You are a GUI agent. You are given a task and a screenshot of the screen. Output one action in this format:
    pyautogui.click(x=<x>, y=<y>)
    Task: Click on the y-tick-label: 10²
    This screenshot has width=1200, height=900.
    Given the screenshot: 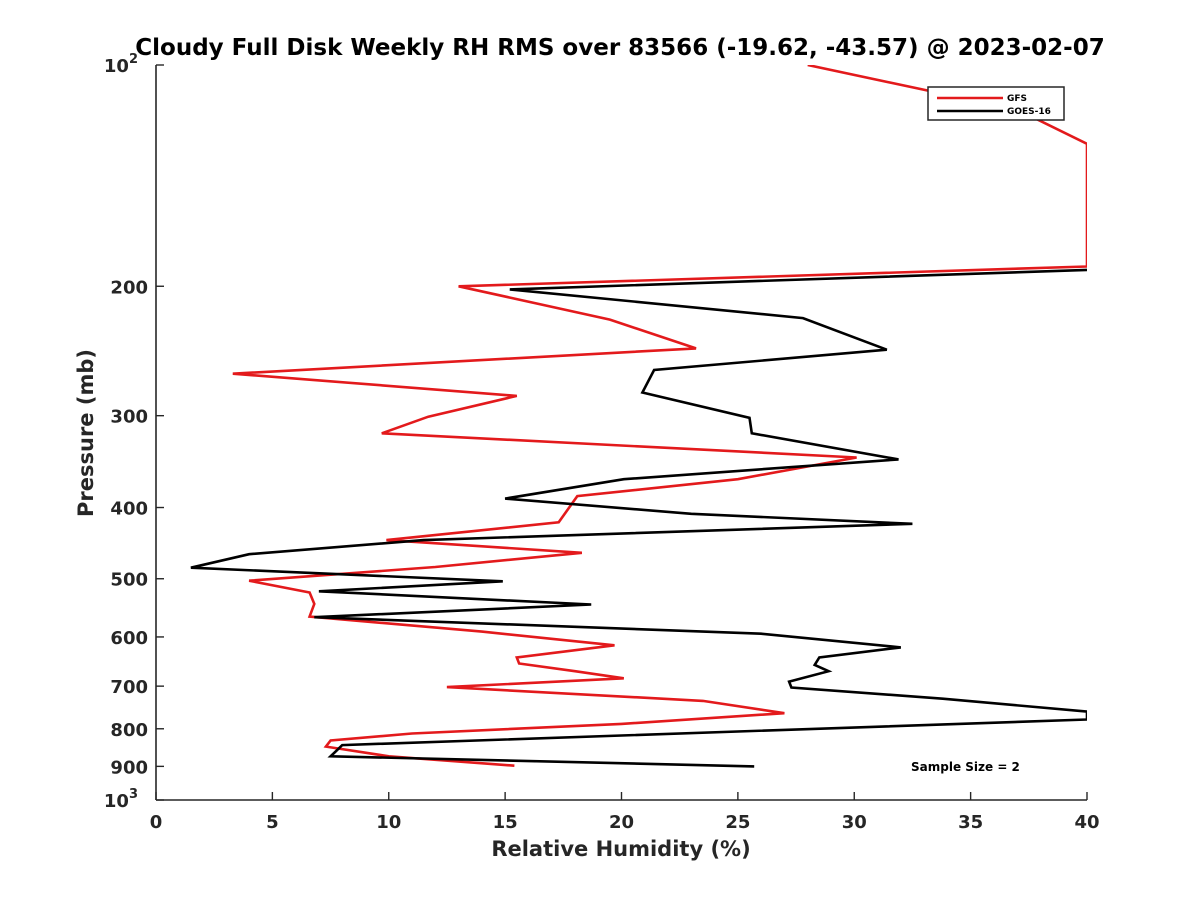 What is the action you would take?
    pyautogui.click(x=121, y=64)
    